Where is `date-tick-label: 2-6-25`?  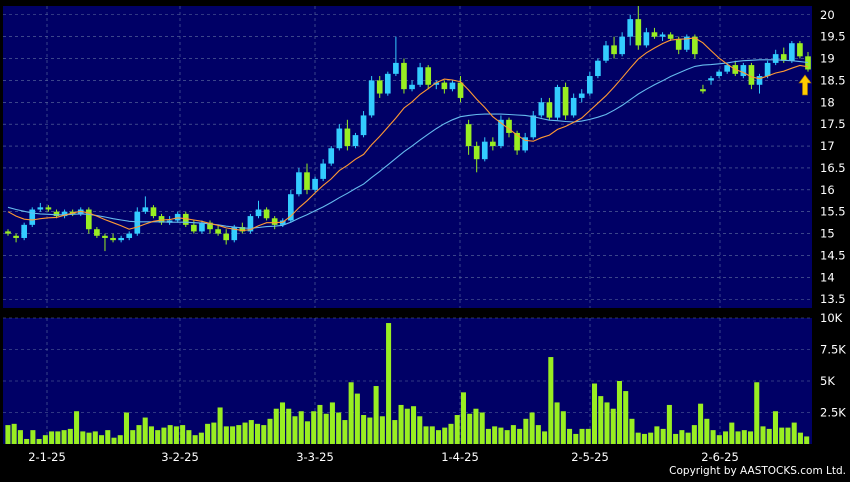 date-tick-label: 2-6-25 is located at coordinates (720, 457).